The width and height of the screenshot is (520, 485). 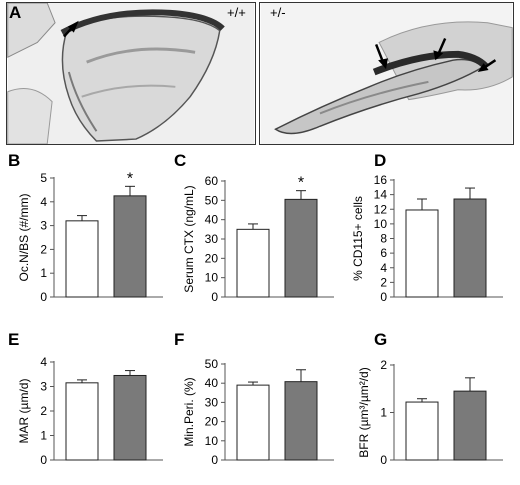 I want to click on bar-g-heterozygous, so click(x=470, y=425).